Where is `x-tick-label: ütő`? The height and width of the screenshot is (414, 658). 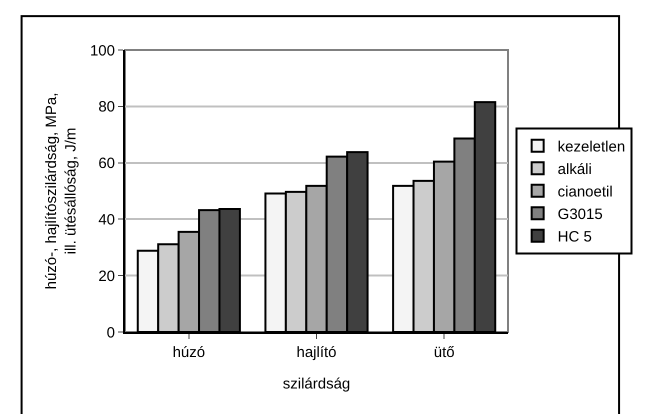
x-tick-label: ütő is located at coordinates (444, 352).